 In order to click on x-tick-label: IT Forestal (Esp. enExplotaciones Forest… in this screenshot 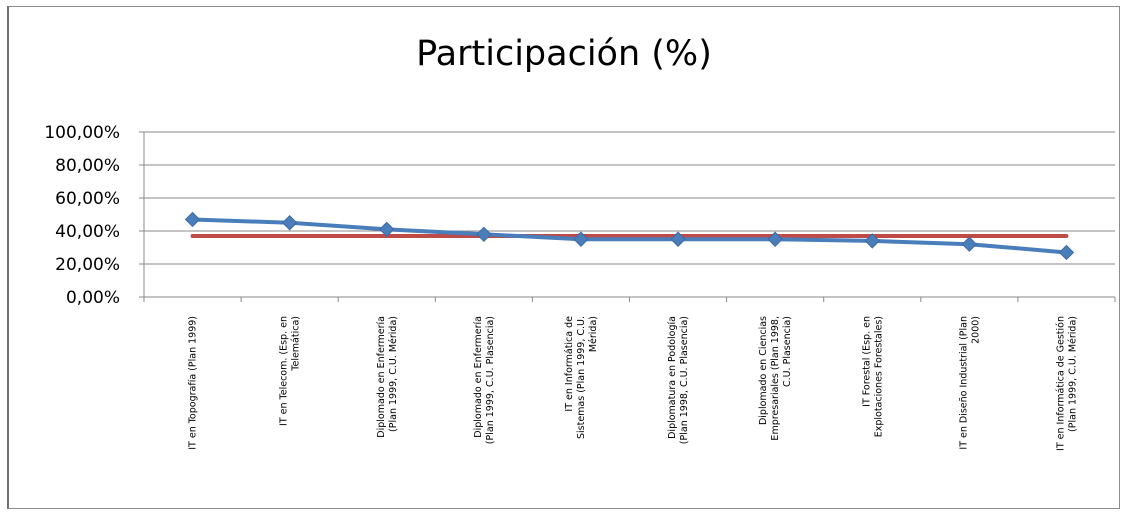, I will do `click(872, 376)`.